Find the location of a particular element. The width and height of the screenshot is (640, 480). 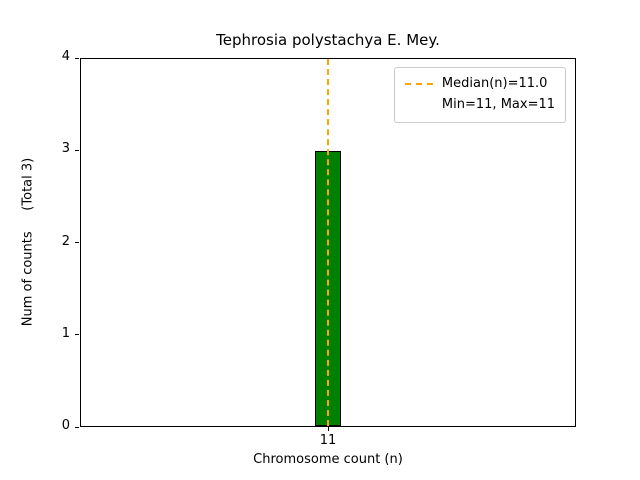

legend-row-minmax: Min=11, Max=11 is located at coordinates (480, 105).